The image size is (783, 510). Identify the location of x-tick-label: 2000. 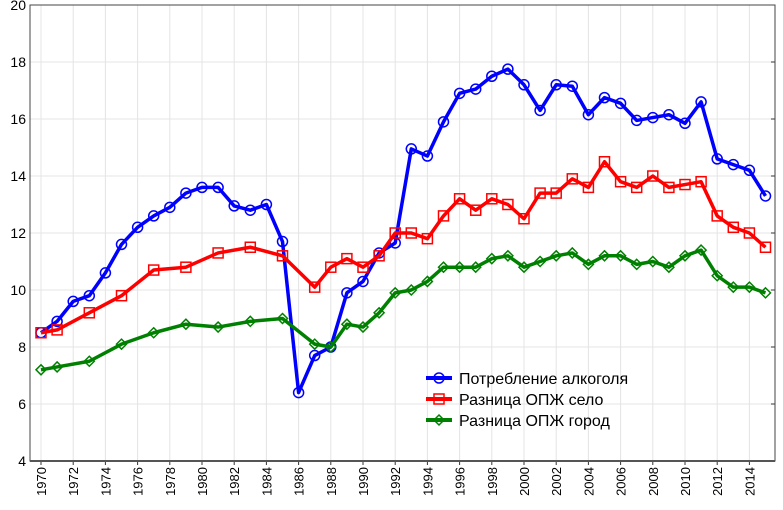
(524, 481).